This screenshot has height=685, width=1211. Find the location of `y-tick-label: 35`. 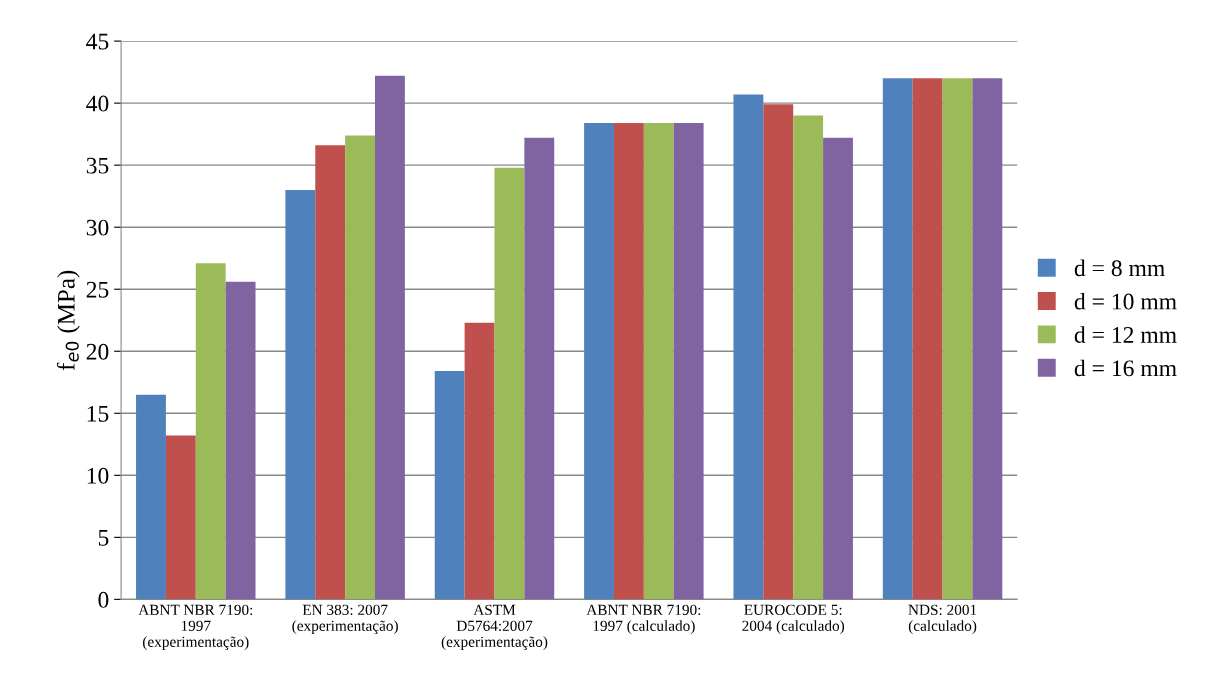

y-tick-label: 35 is located at coordinates (97, 165).